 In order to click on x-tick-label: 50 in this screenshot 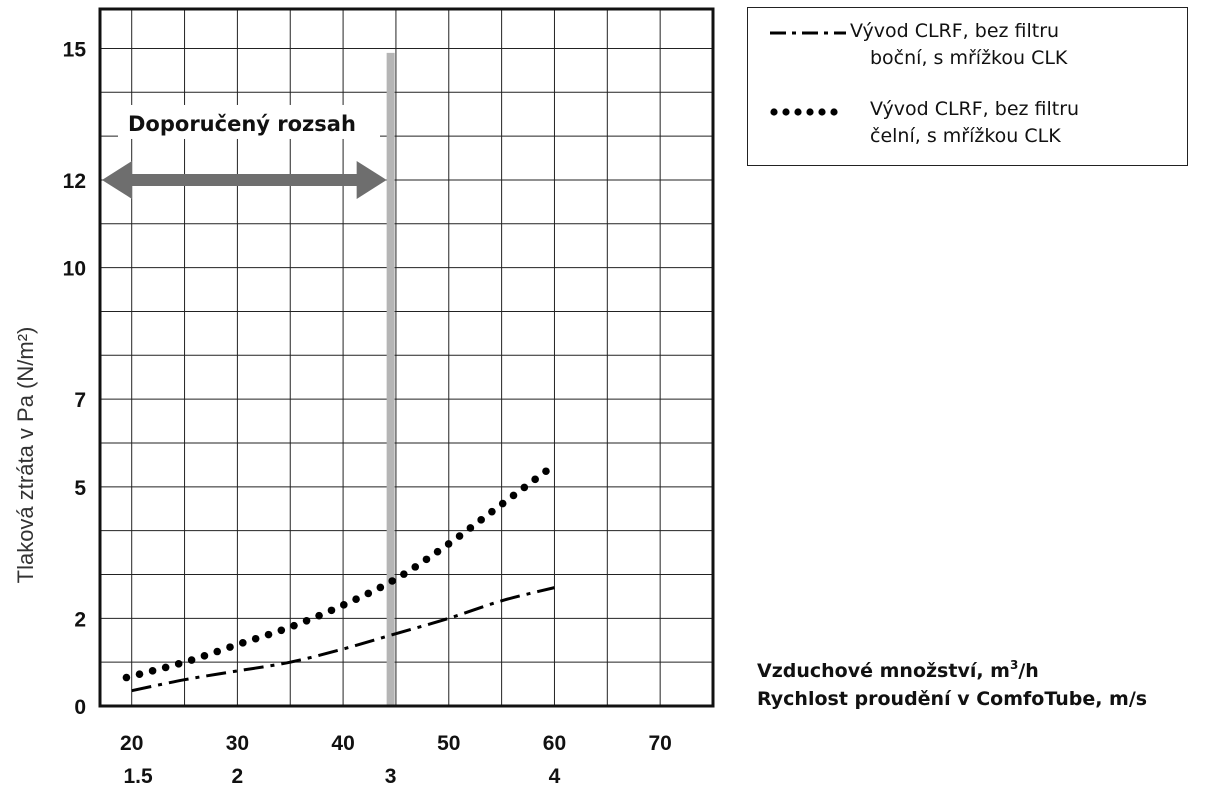, I will do `click(448, 743)`.